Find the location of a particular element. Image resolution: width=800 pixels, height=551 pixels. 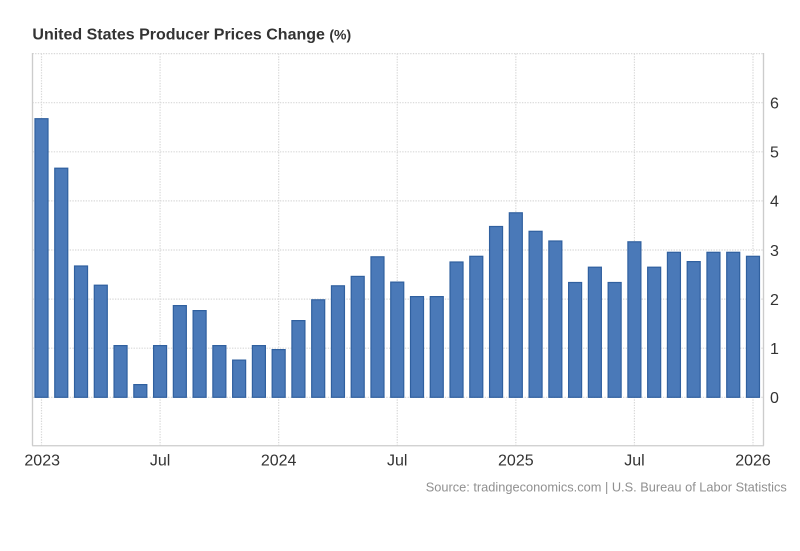

svg-text: 4 is located at coordinates (774, 202).